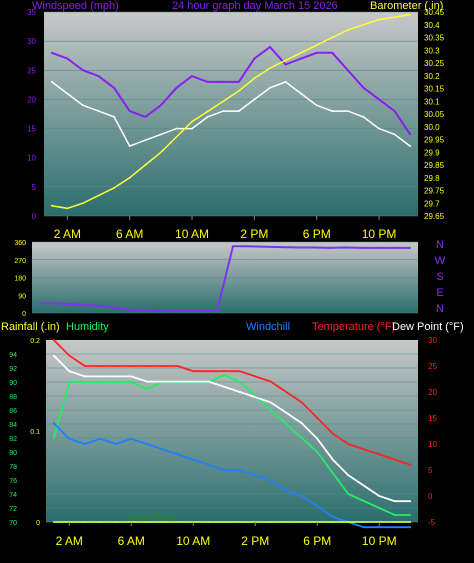 The height and width of the screenshot is (563, 474). I want to click on y-tick-label: 180, so click(20, 279).